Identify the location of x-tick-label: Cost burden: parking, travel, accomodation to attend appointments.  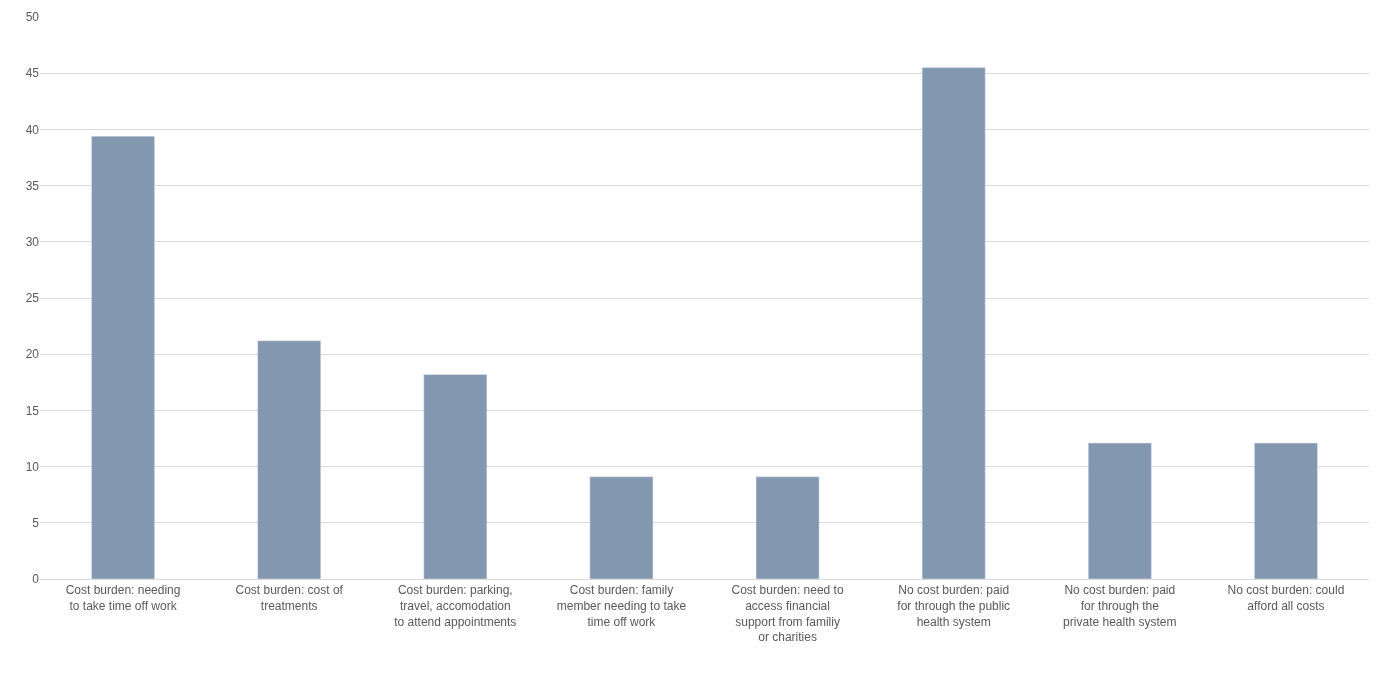
(455, 606).